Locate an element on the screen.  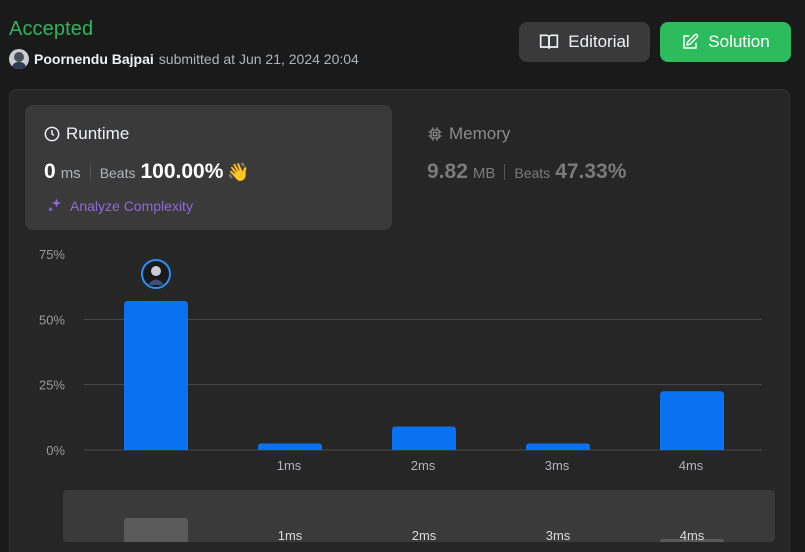
y-tick-label: 75% is located at coordinates (52, 254).